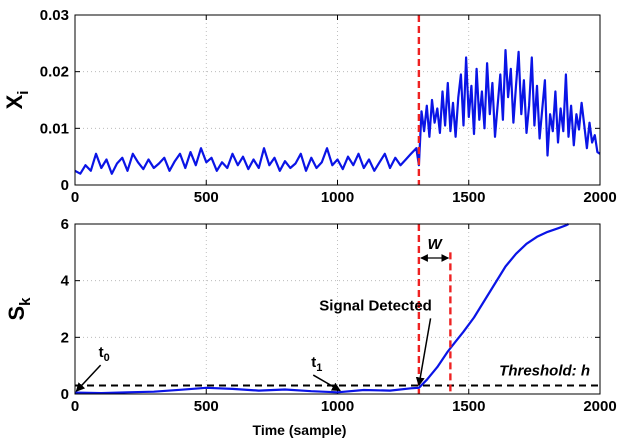  I want to click on y-tick-label: 4, so click(65, 281).